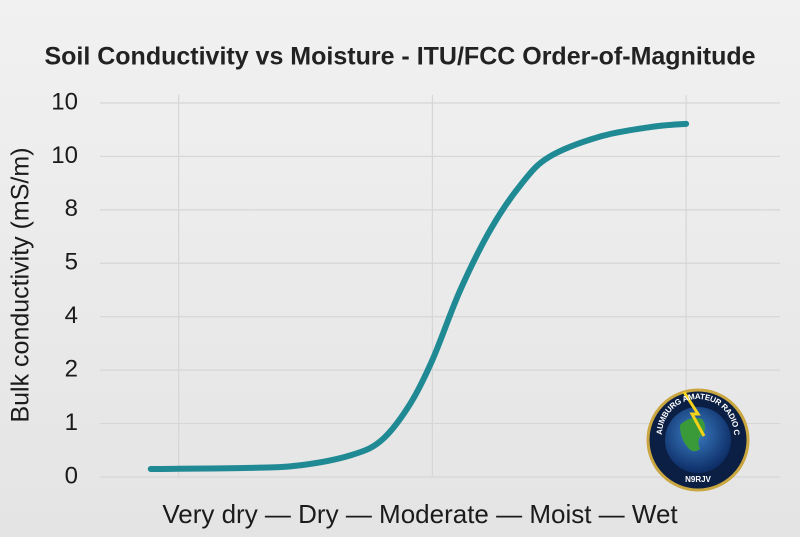  Describe the element at coordinates (71, 262) in the screenshot. I see `y-tick-label: 5` at that location.